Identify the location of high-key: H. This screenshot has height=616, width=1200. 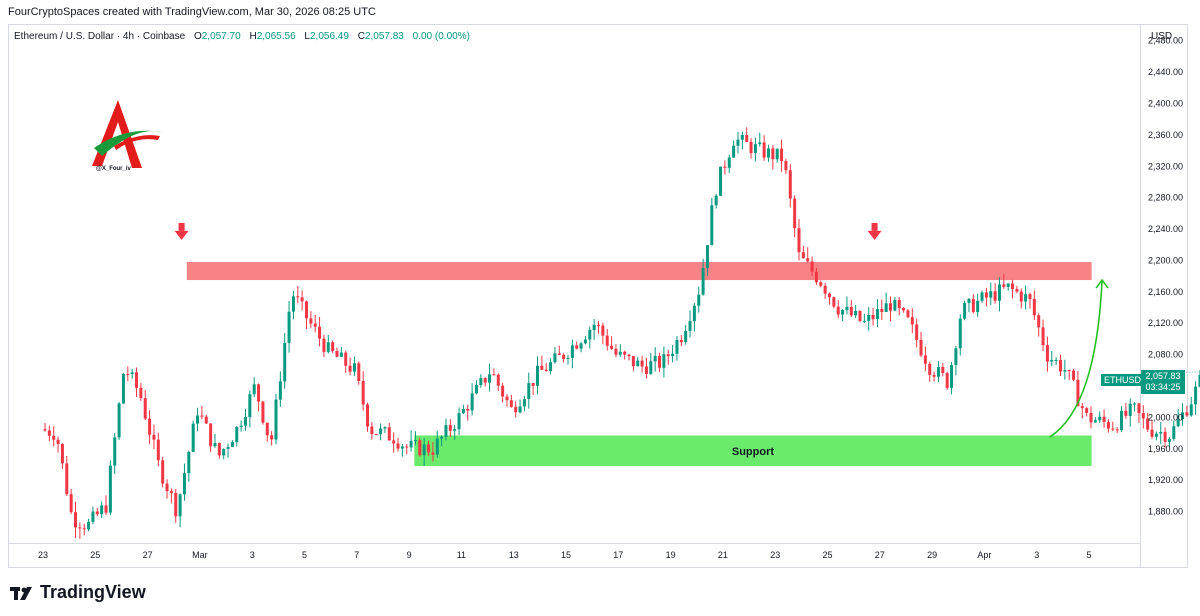
(253, 36).